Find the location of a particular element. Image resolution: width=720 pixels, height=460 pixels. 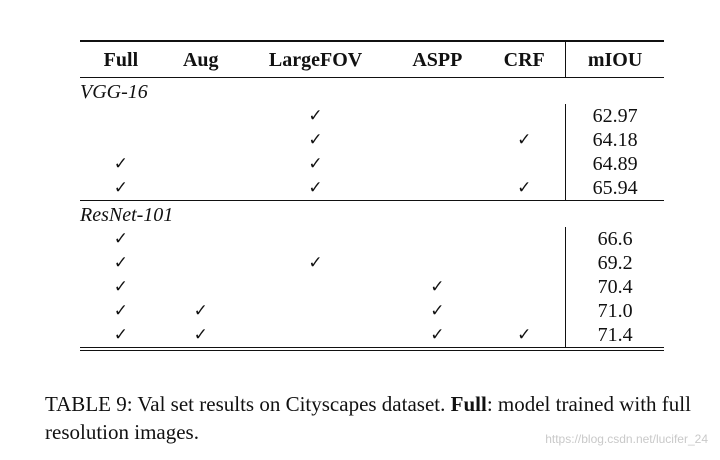

table-header-row: Full Aug LargeFOV ASPP CRF mIOU is located at coordinates (372, 59).